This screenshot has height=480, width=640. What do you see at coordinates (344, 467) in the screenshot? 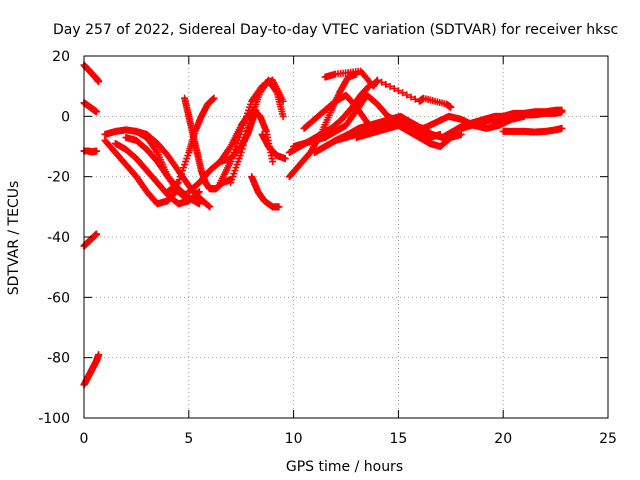
I see `x-axis-label: GPS time / hours` at bounding box center [344, 467].